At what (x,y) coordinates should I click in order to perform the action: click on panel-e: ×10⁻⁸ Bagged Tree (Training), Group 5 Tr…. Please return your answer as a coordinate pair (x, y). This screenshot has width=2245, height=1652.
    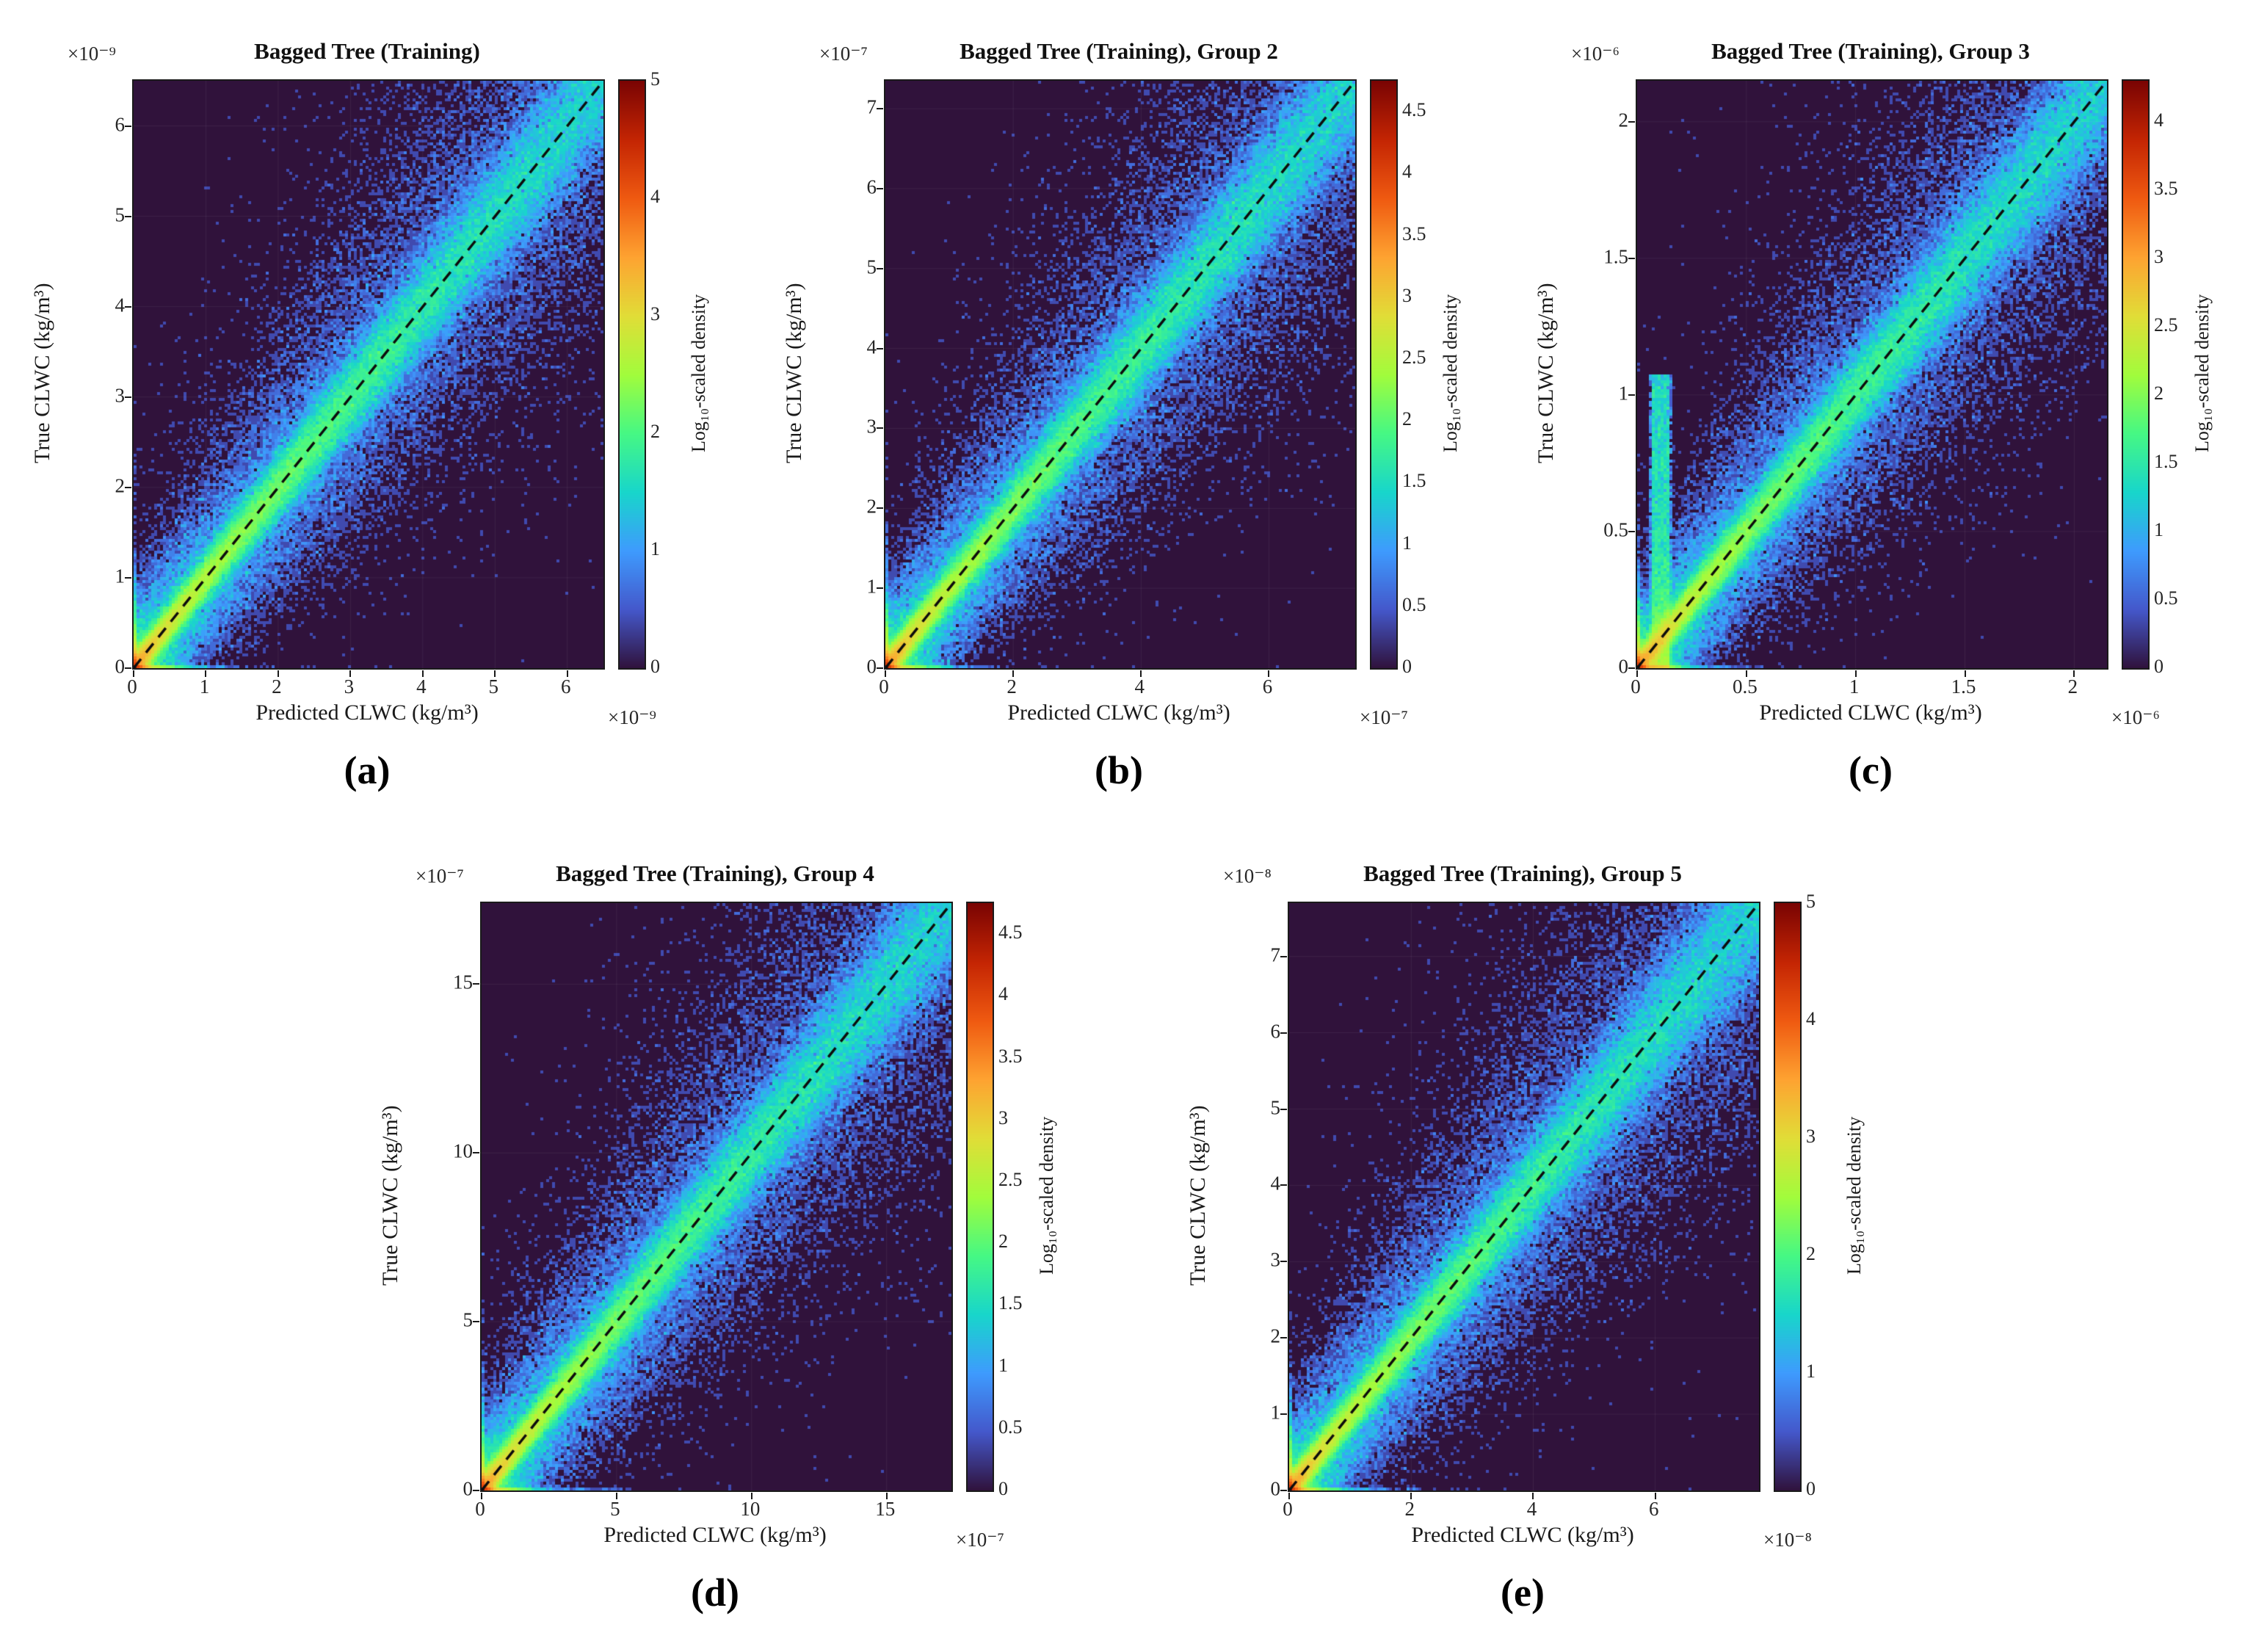
    Looking at the image, I should click on (1527, 1237).